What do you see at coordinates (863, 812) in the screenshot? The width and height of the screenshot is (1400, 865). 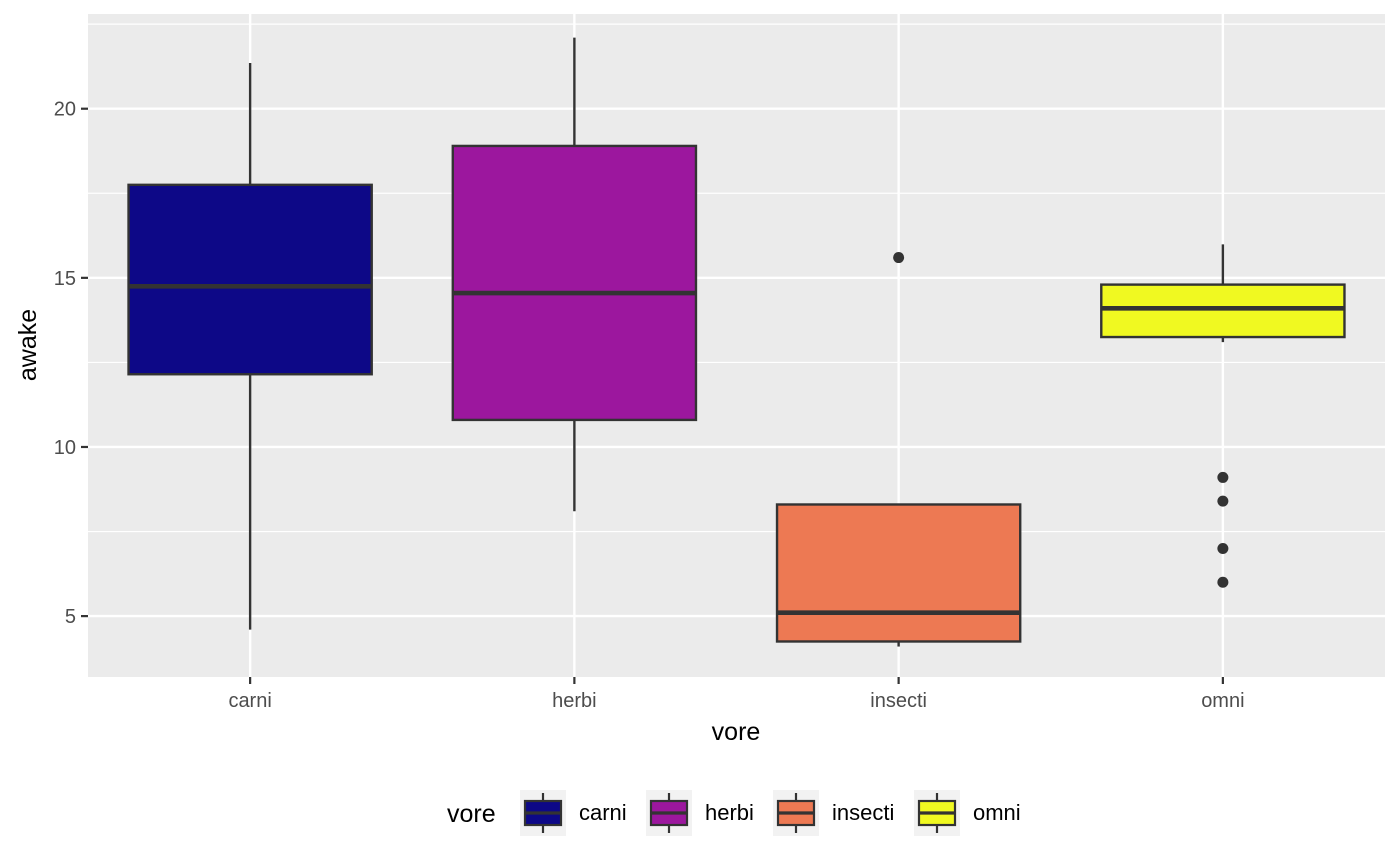 I see `legend-label: insecti` at bounding box center [863, 812].